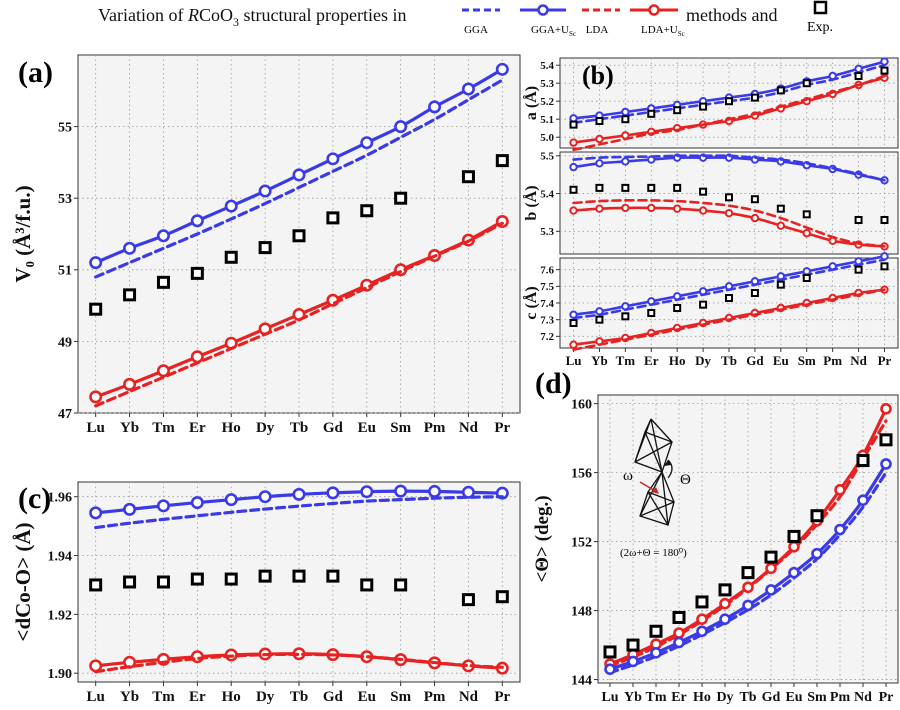  I want to click on x-tick-label: Pm, so click(832, 360).